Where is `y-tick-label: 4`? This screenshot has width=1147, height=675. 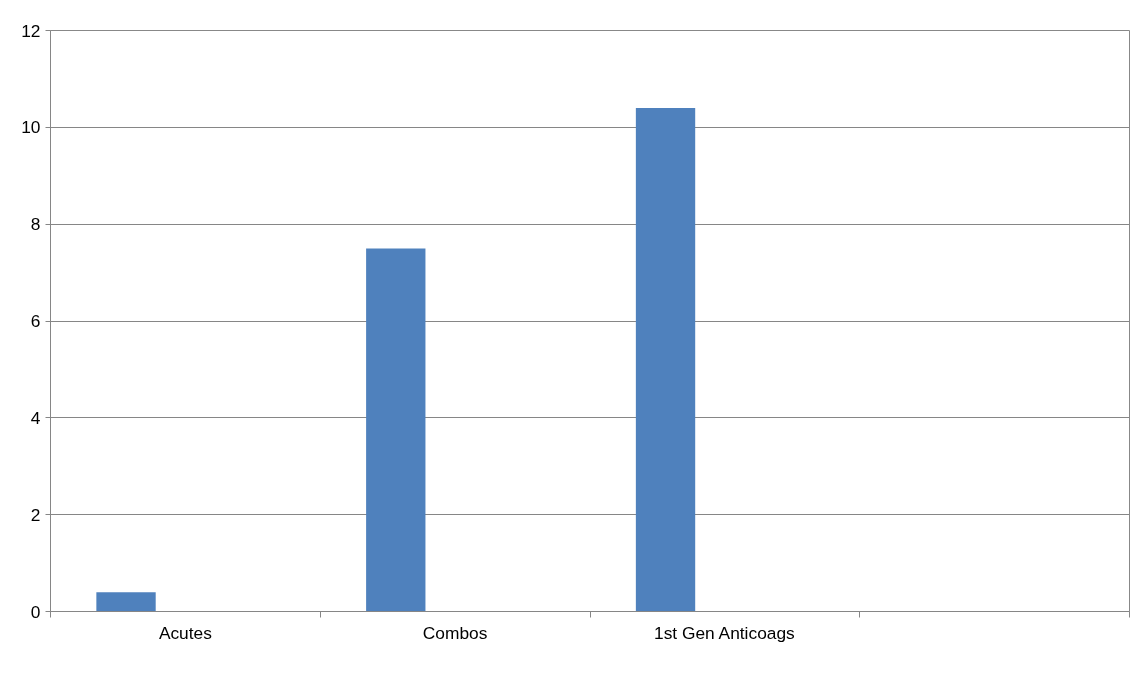
y-tick-label: 4 is located at coordinates (35, 417).